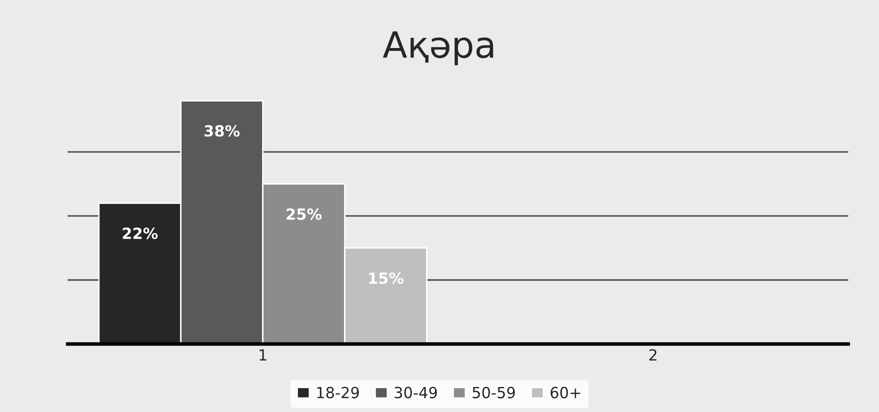 The image size is (879, 412). Describe the element at coordinates (386, 278) in the screenshot. I see `data-label: 15%` at that location.